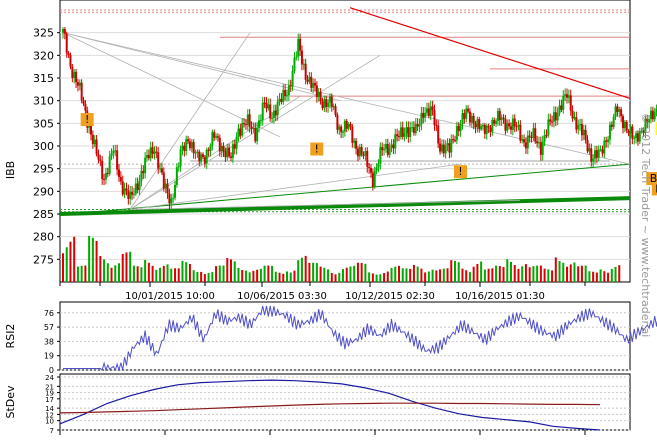  What do you see at coordinates (645, 225) in the screenshot?
I see `watermark: © 2012 Tech Trader ~ www.techtrader.ai` at bounding box center [645, 225].